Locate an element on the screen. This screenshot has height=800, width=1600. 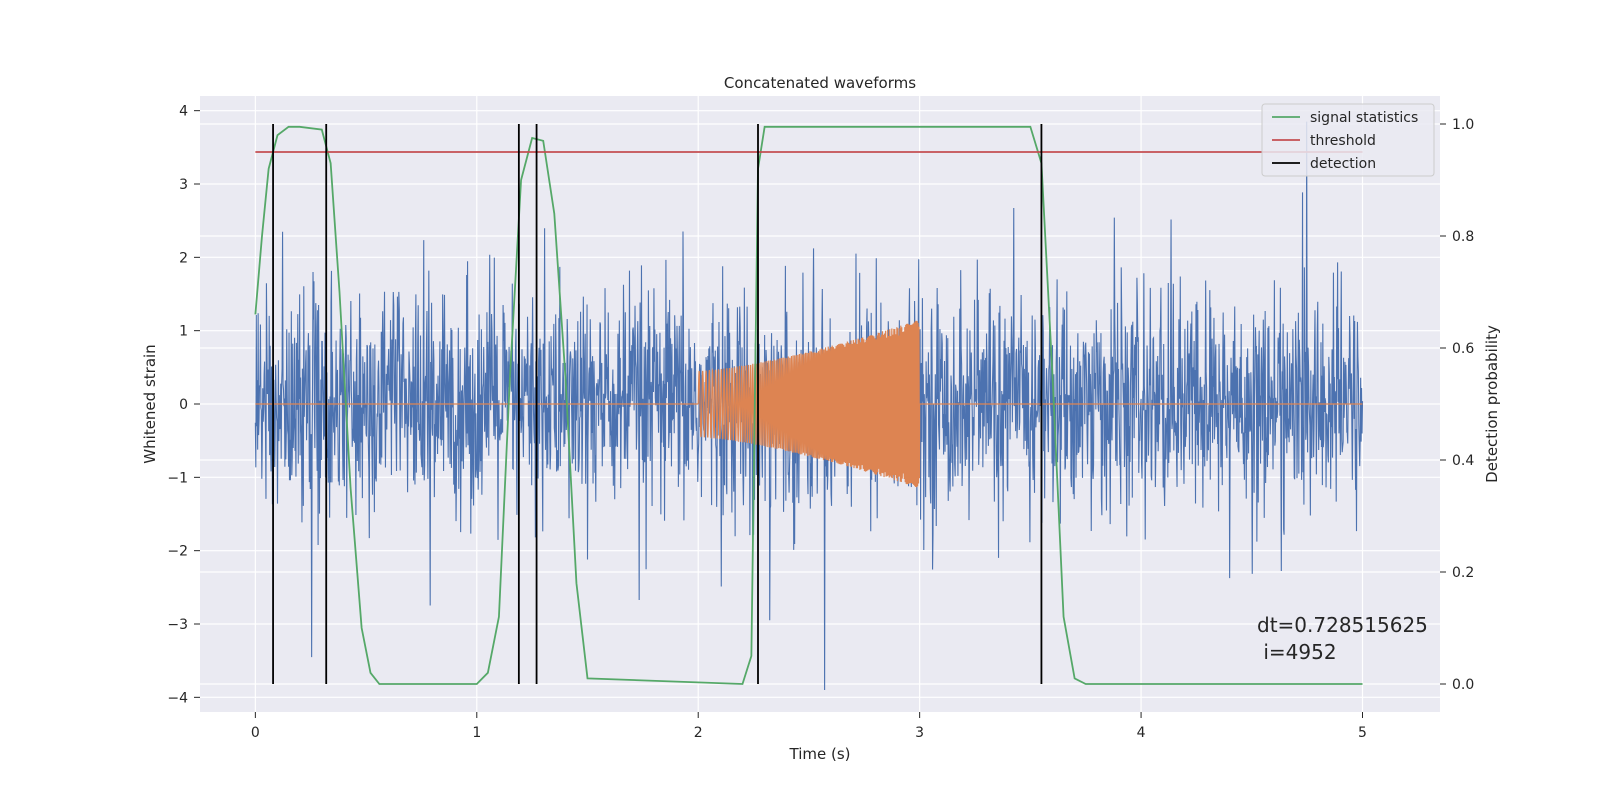
legend: signal statistics threshold detection is located at coordinates (1348, 140).